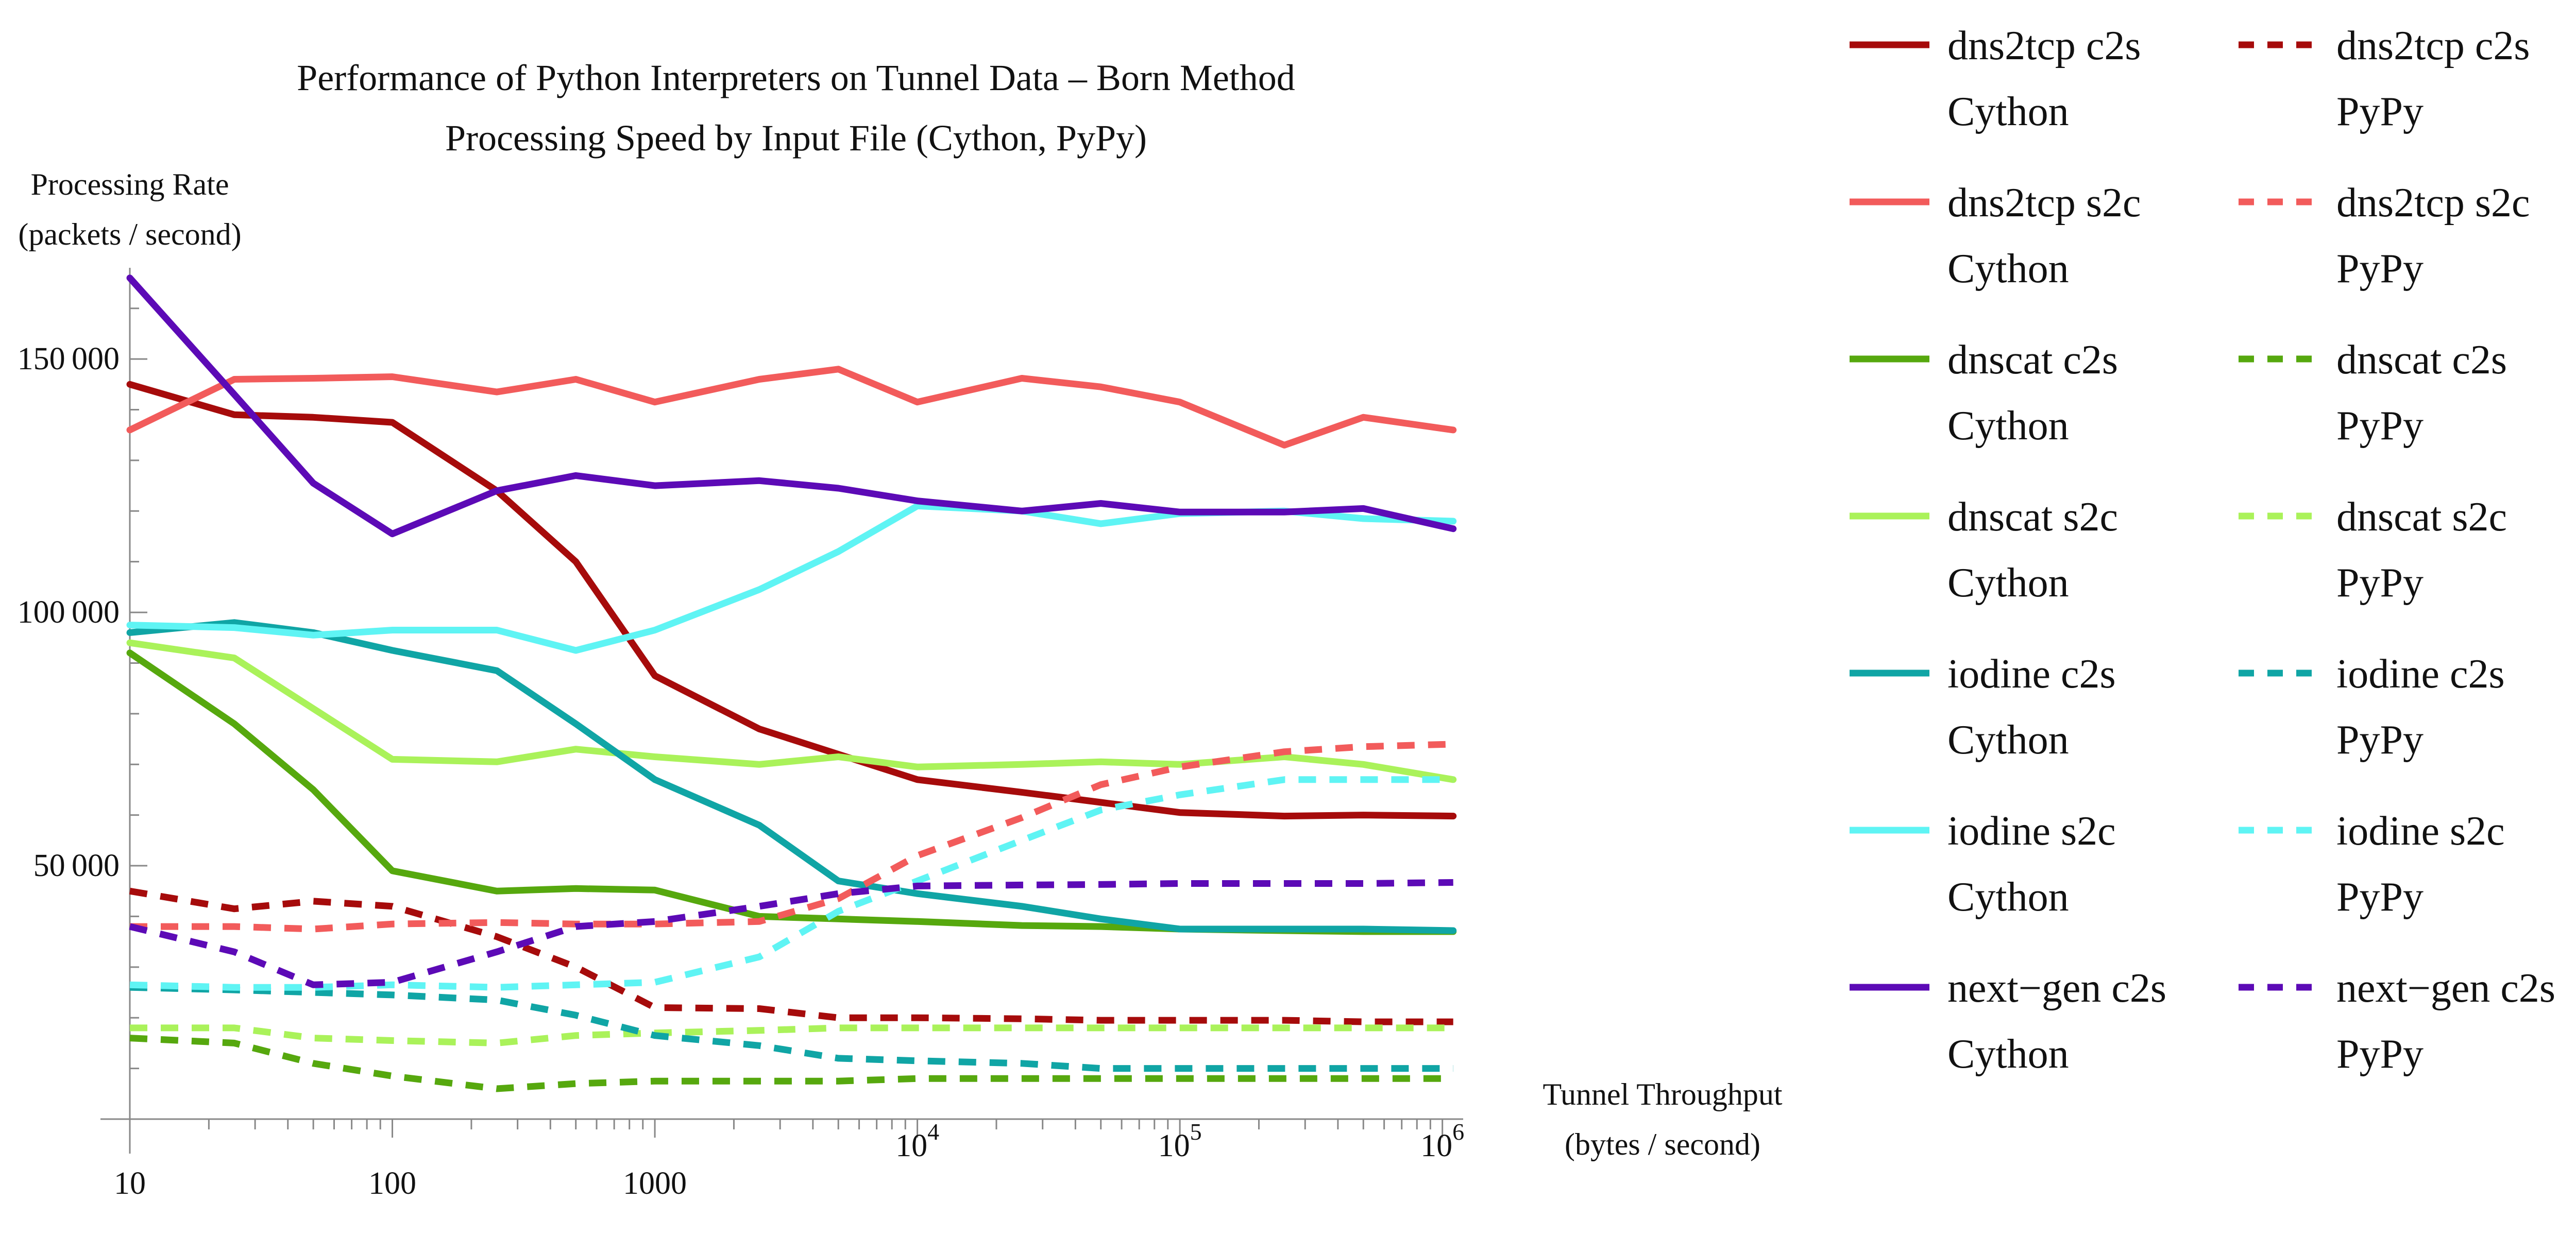  Describe the element at coordinates (130, 1183) in the screenshot. I see `x-tick-label: 10` at that location.